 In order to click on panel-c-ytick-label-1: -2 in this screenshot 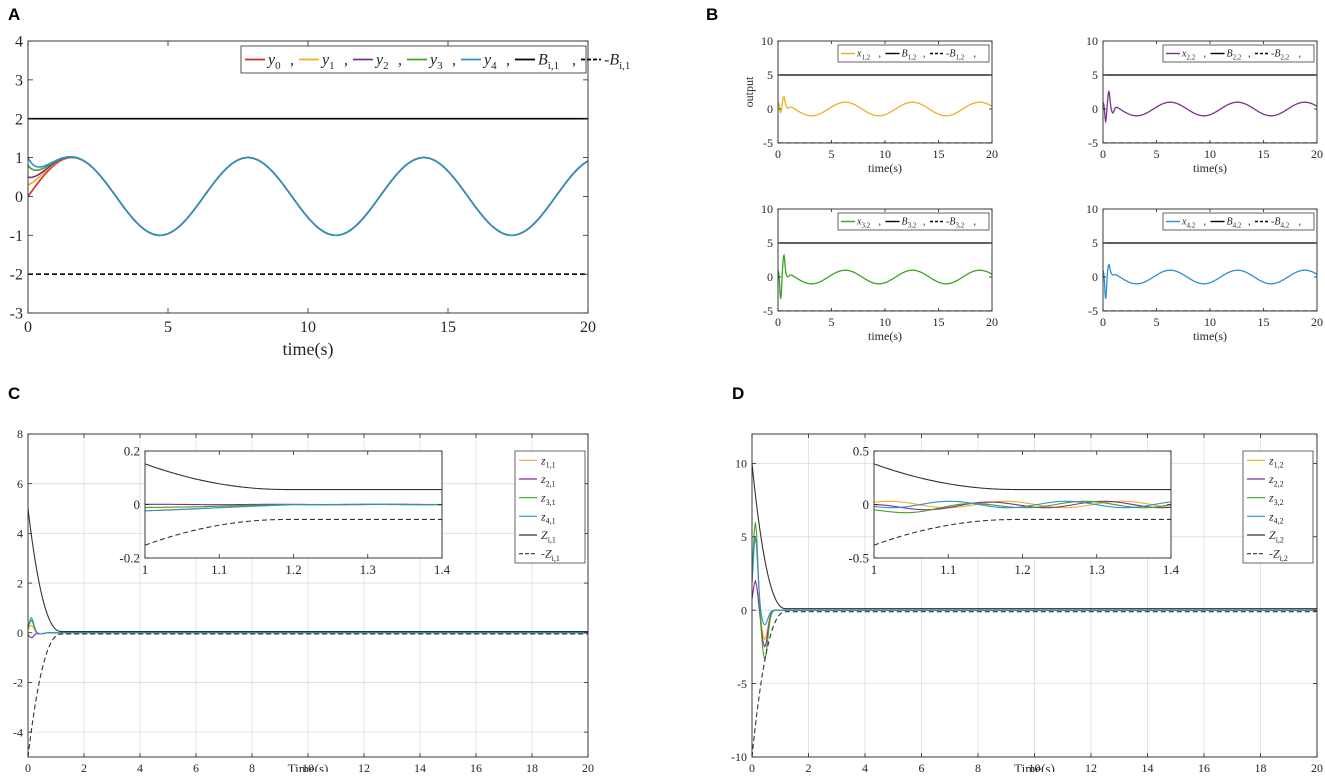, I will do `click(18, 683)`.